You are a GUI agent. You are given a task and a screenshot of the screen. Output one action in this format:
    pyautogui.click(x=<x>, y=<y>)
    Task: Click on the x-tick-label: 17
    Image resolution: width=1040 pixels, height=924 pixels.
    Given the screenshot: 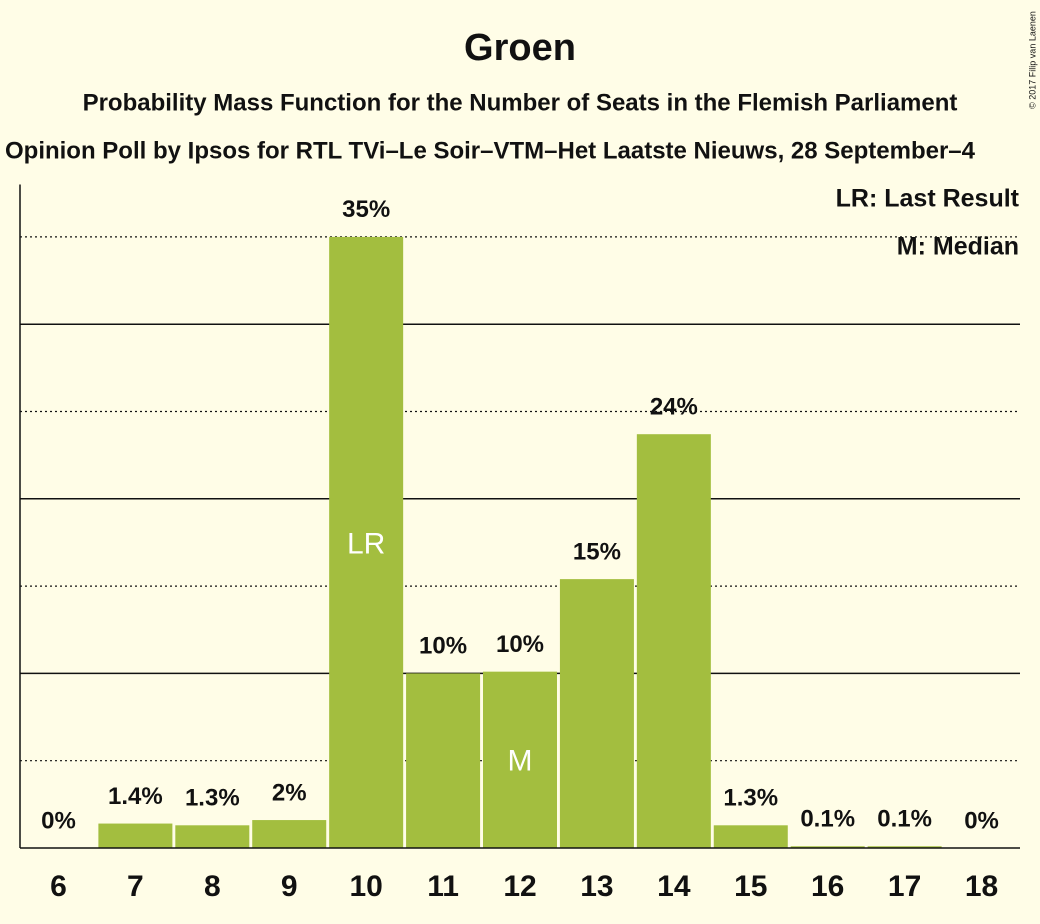 What is the action you would take?
    pyautogui.click(x=904, y=886)
    